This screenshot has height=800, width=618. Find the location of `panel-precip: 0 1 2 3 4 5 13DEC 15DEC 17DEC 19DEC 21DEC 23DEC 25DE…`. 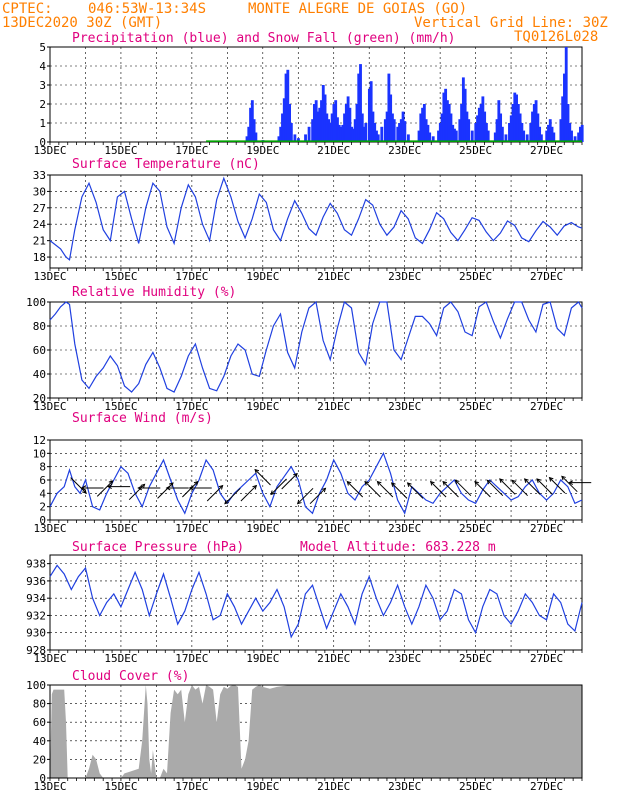

panel-precip: 0 1 2 3 4 5 13DEC 15DEC 17DEC 19DEC 21DEC 23DEC 25DE… is located at coordinates (308, 94).